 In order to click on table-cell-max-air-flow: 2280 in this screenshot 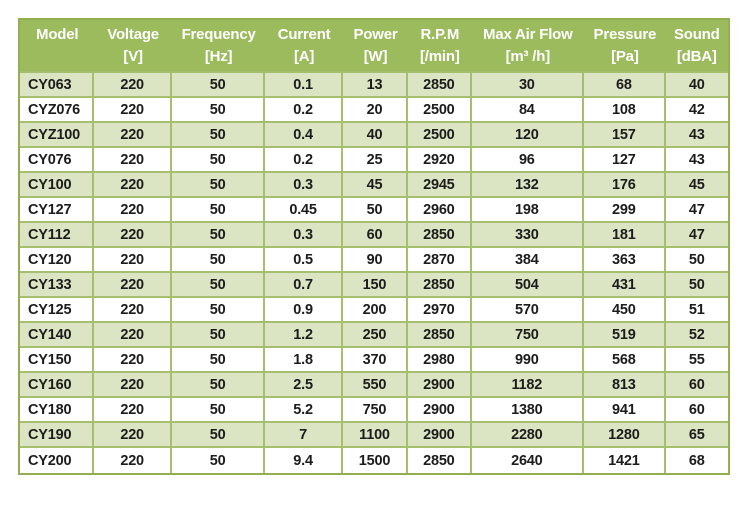, I will do `click(528, 435)`.